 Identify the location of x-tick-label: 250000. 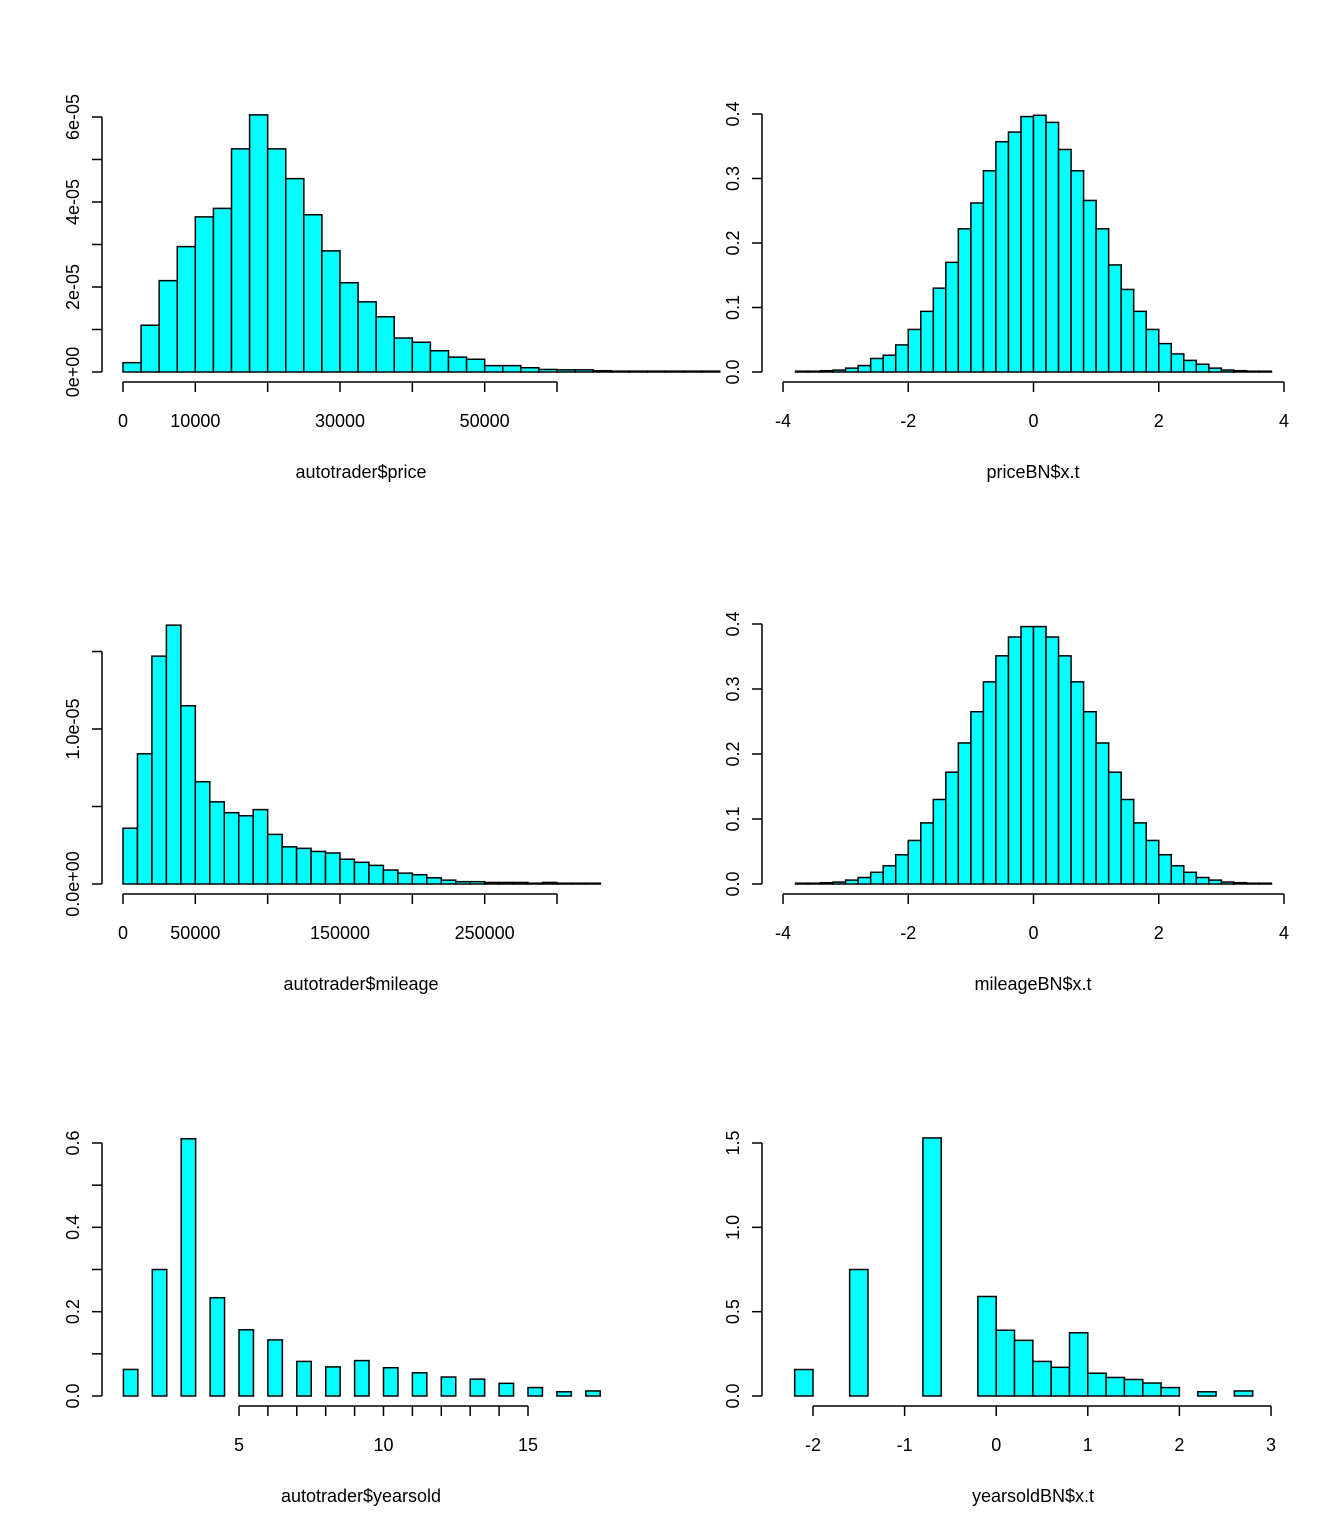
(485, 933).